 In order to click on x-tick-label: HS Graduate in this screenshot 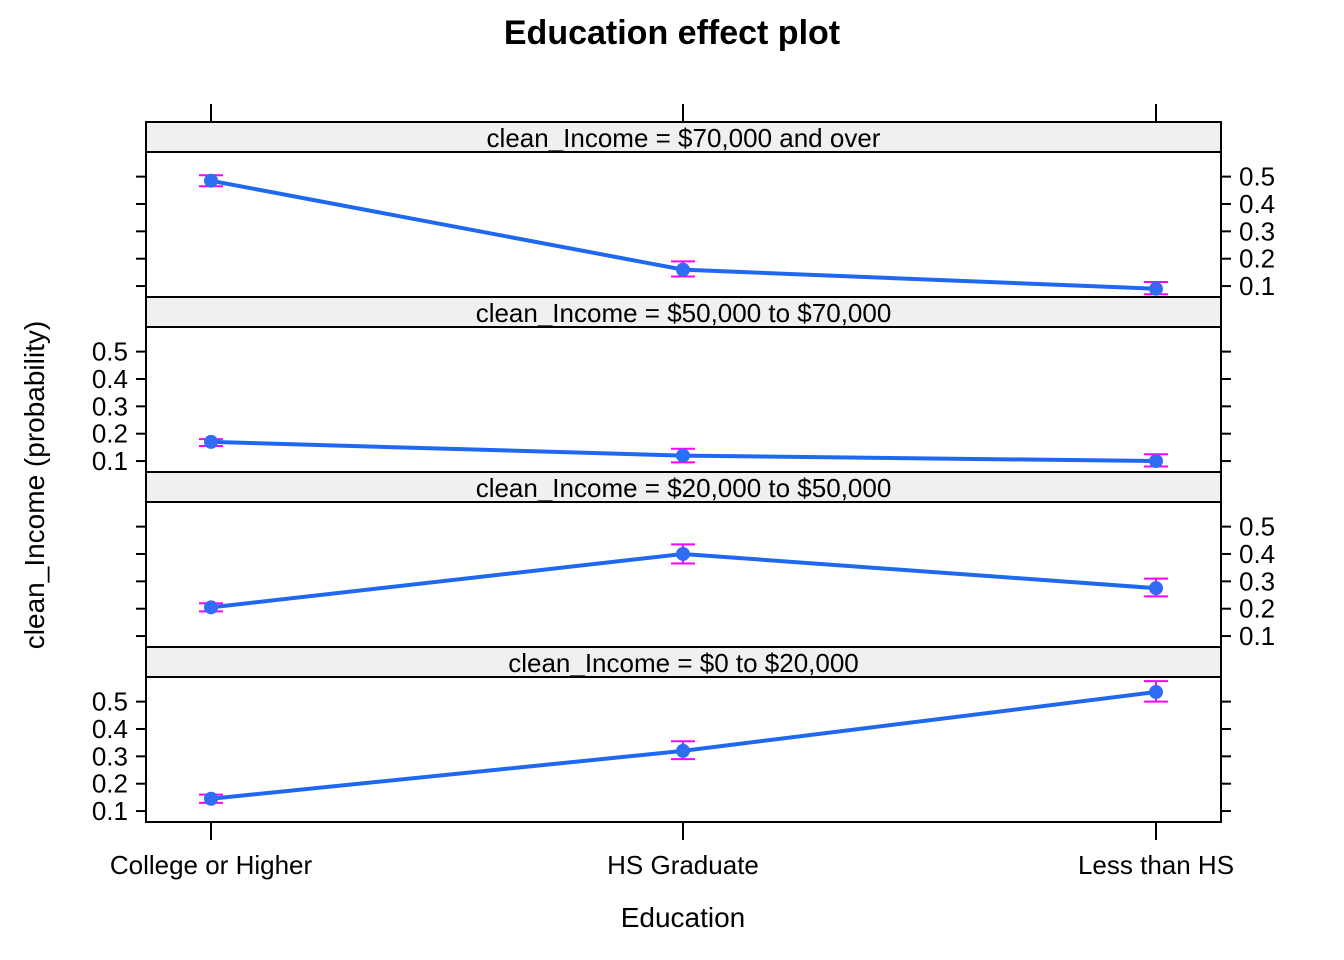, I will do `click(683, 865)`.